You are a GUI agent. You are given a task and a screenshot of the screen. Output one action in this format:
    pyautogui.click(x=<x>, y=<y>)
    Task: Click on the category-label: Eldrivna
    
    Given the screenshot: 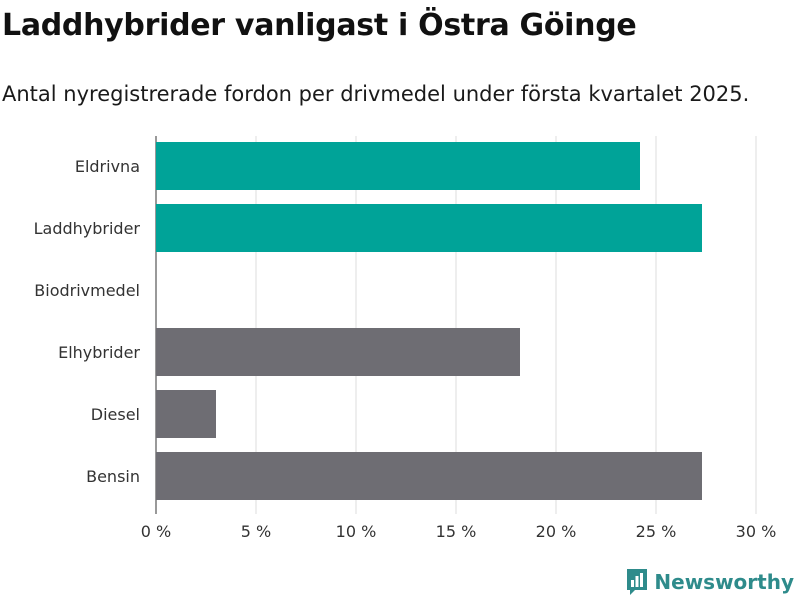 What is the action you would take?
    pyautogui.click(x=107, y=166)
    